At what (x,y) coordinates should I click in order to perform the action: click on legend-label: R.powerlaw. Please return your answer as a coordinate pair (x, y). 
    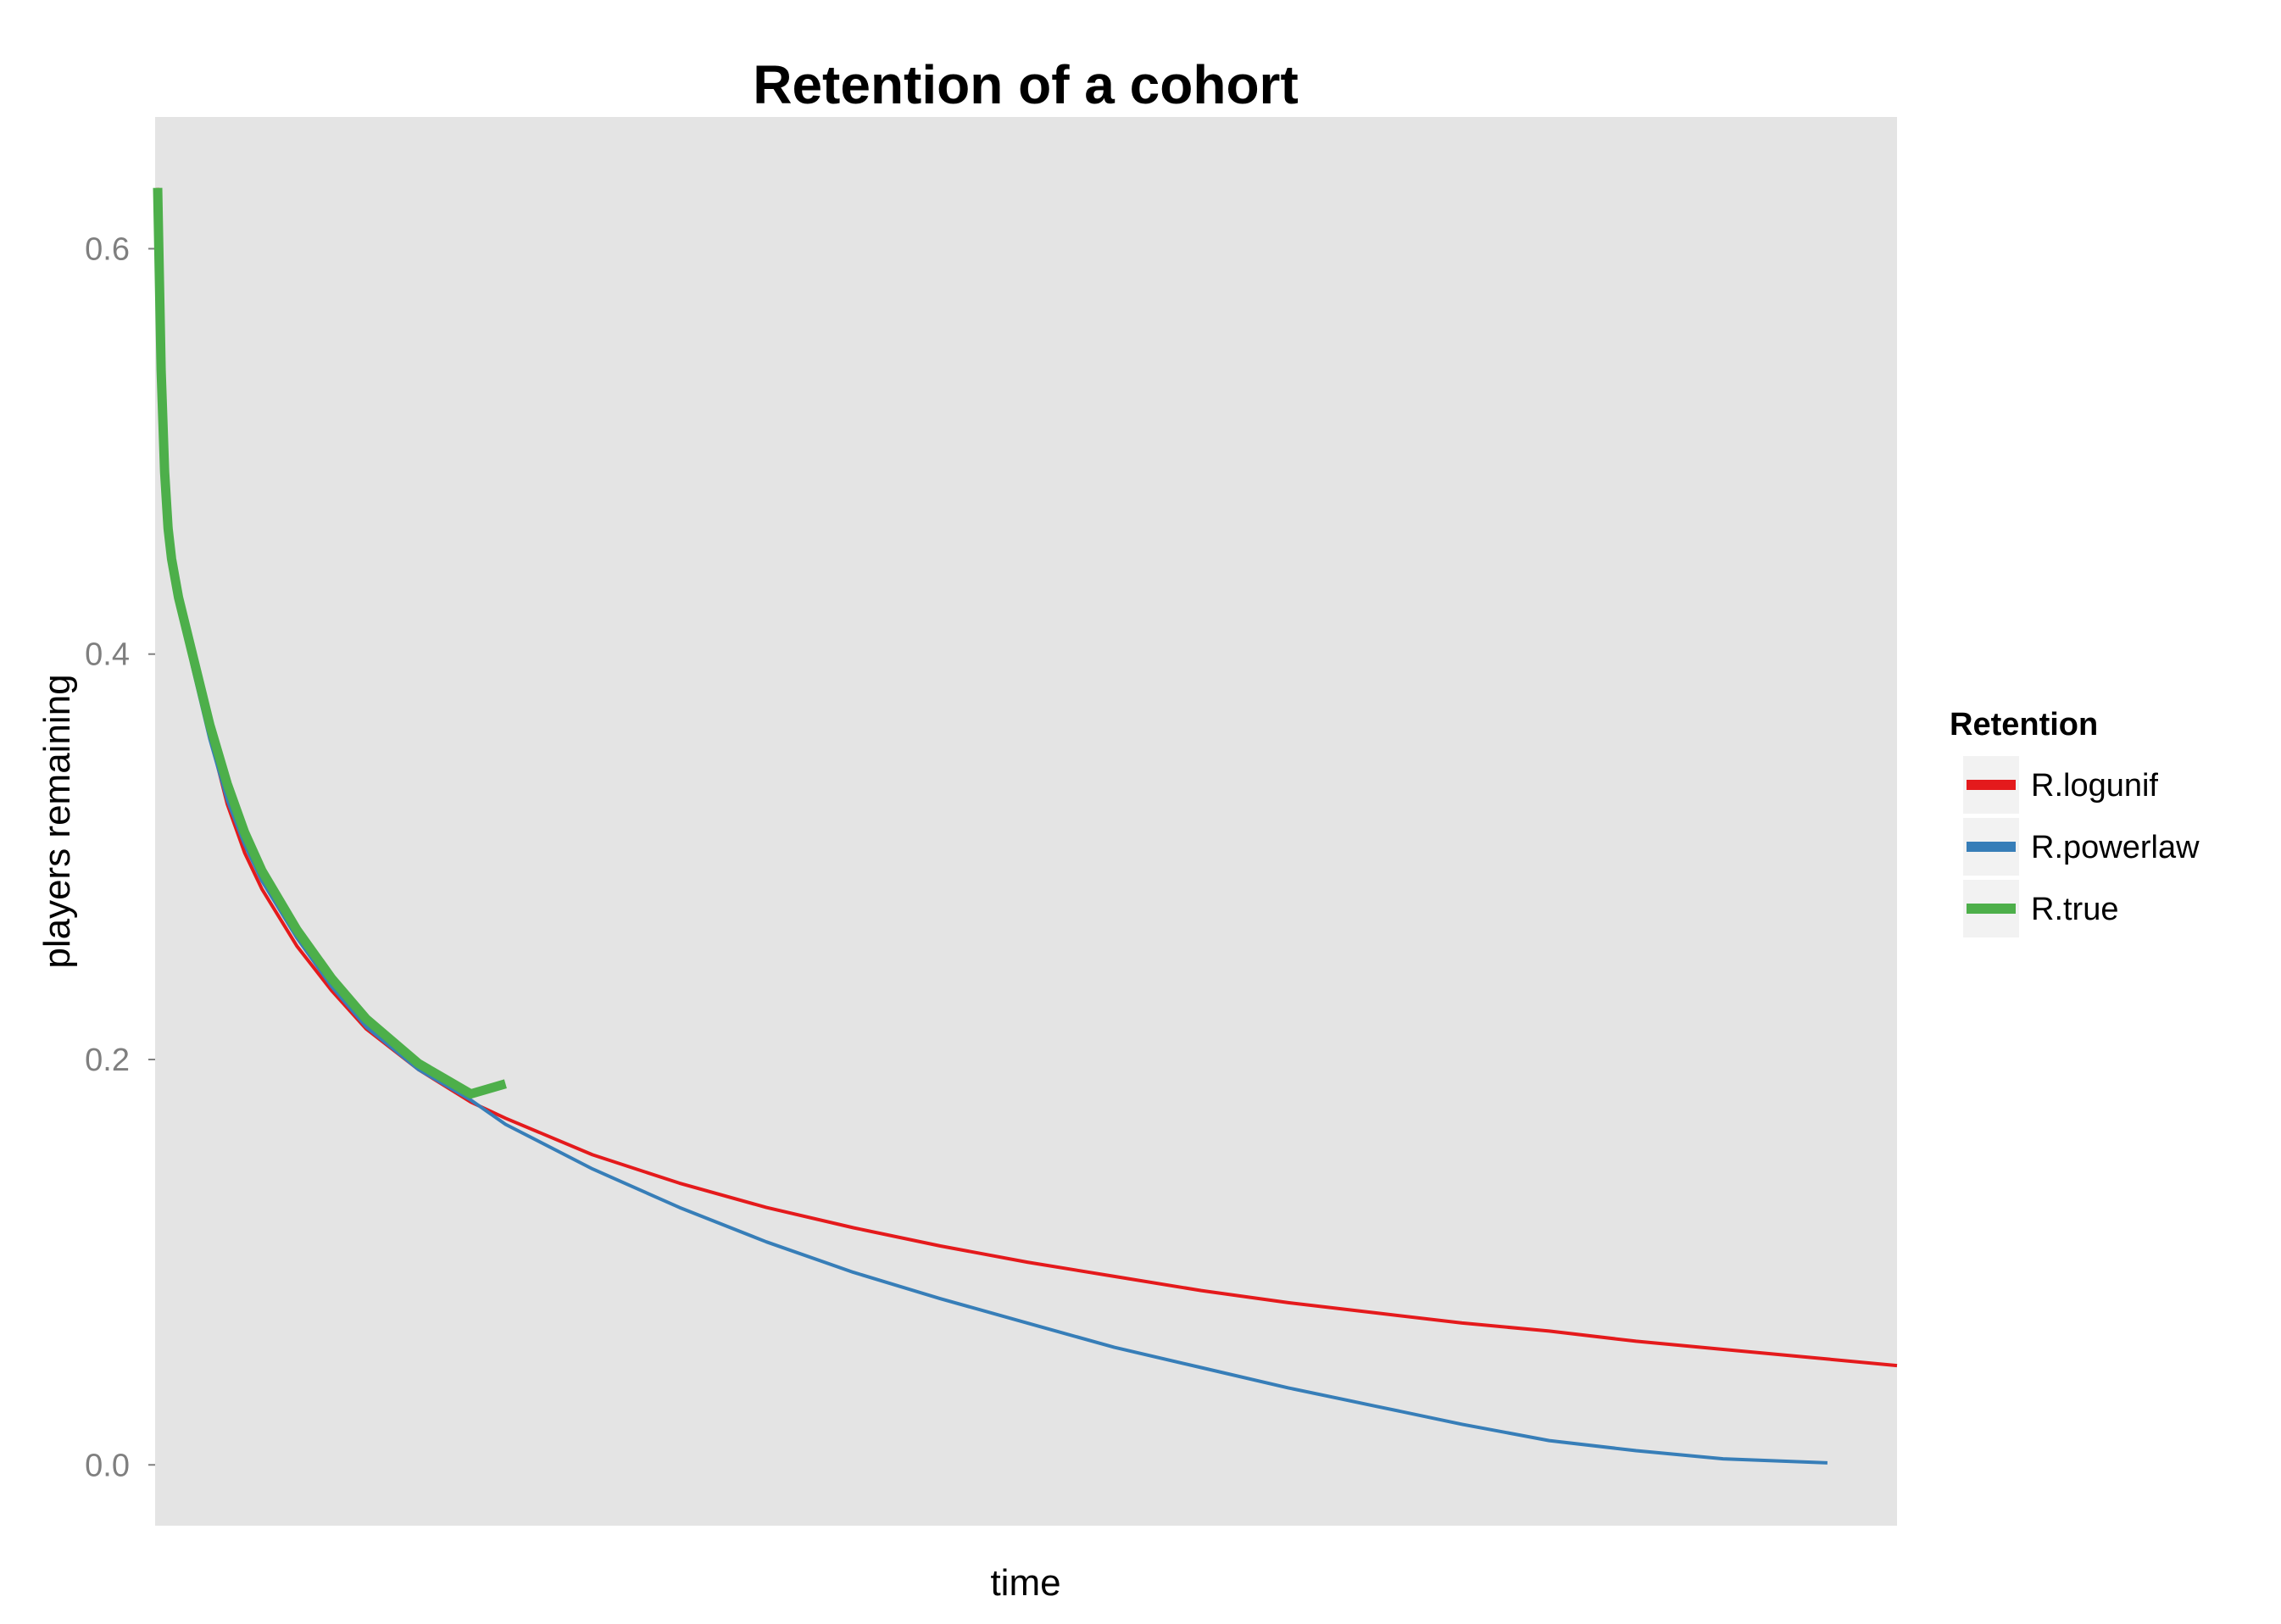
    Looking at the image, I should click on (2115, 848).